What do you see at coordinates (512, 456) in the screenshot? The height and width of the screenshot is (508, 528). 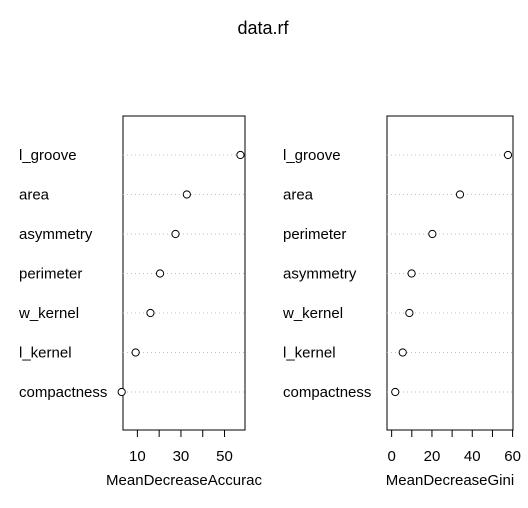 I see `x-tick-label: 60` at bounding box center [512, 456].